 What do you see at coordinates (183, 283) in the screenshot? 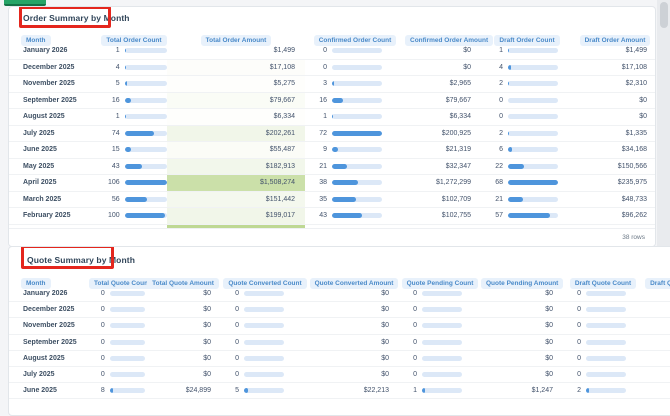
I see `column-header-pill: Total Quote Amount` at bounding box center [183, 283].